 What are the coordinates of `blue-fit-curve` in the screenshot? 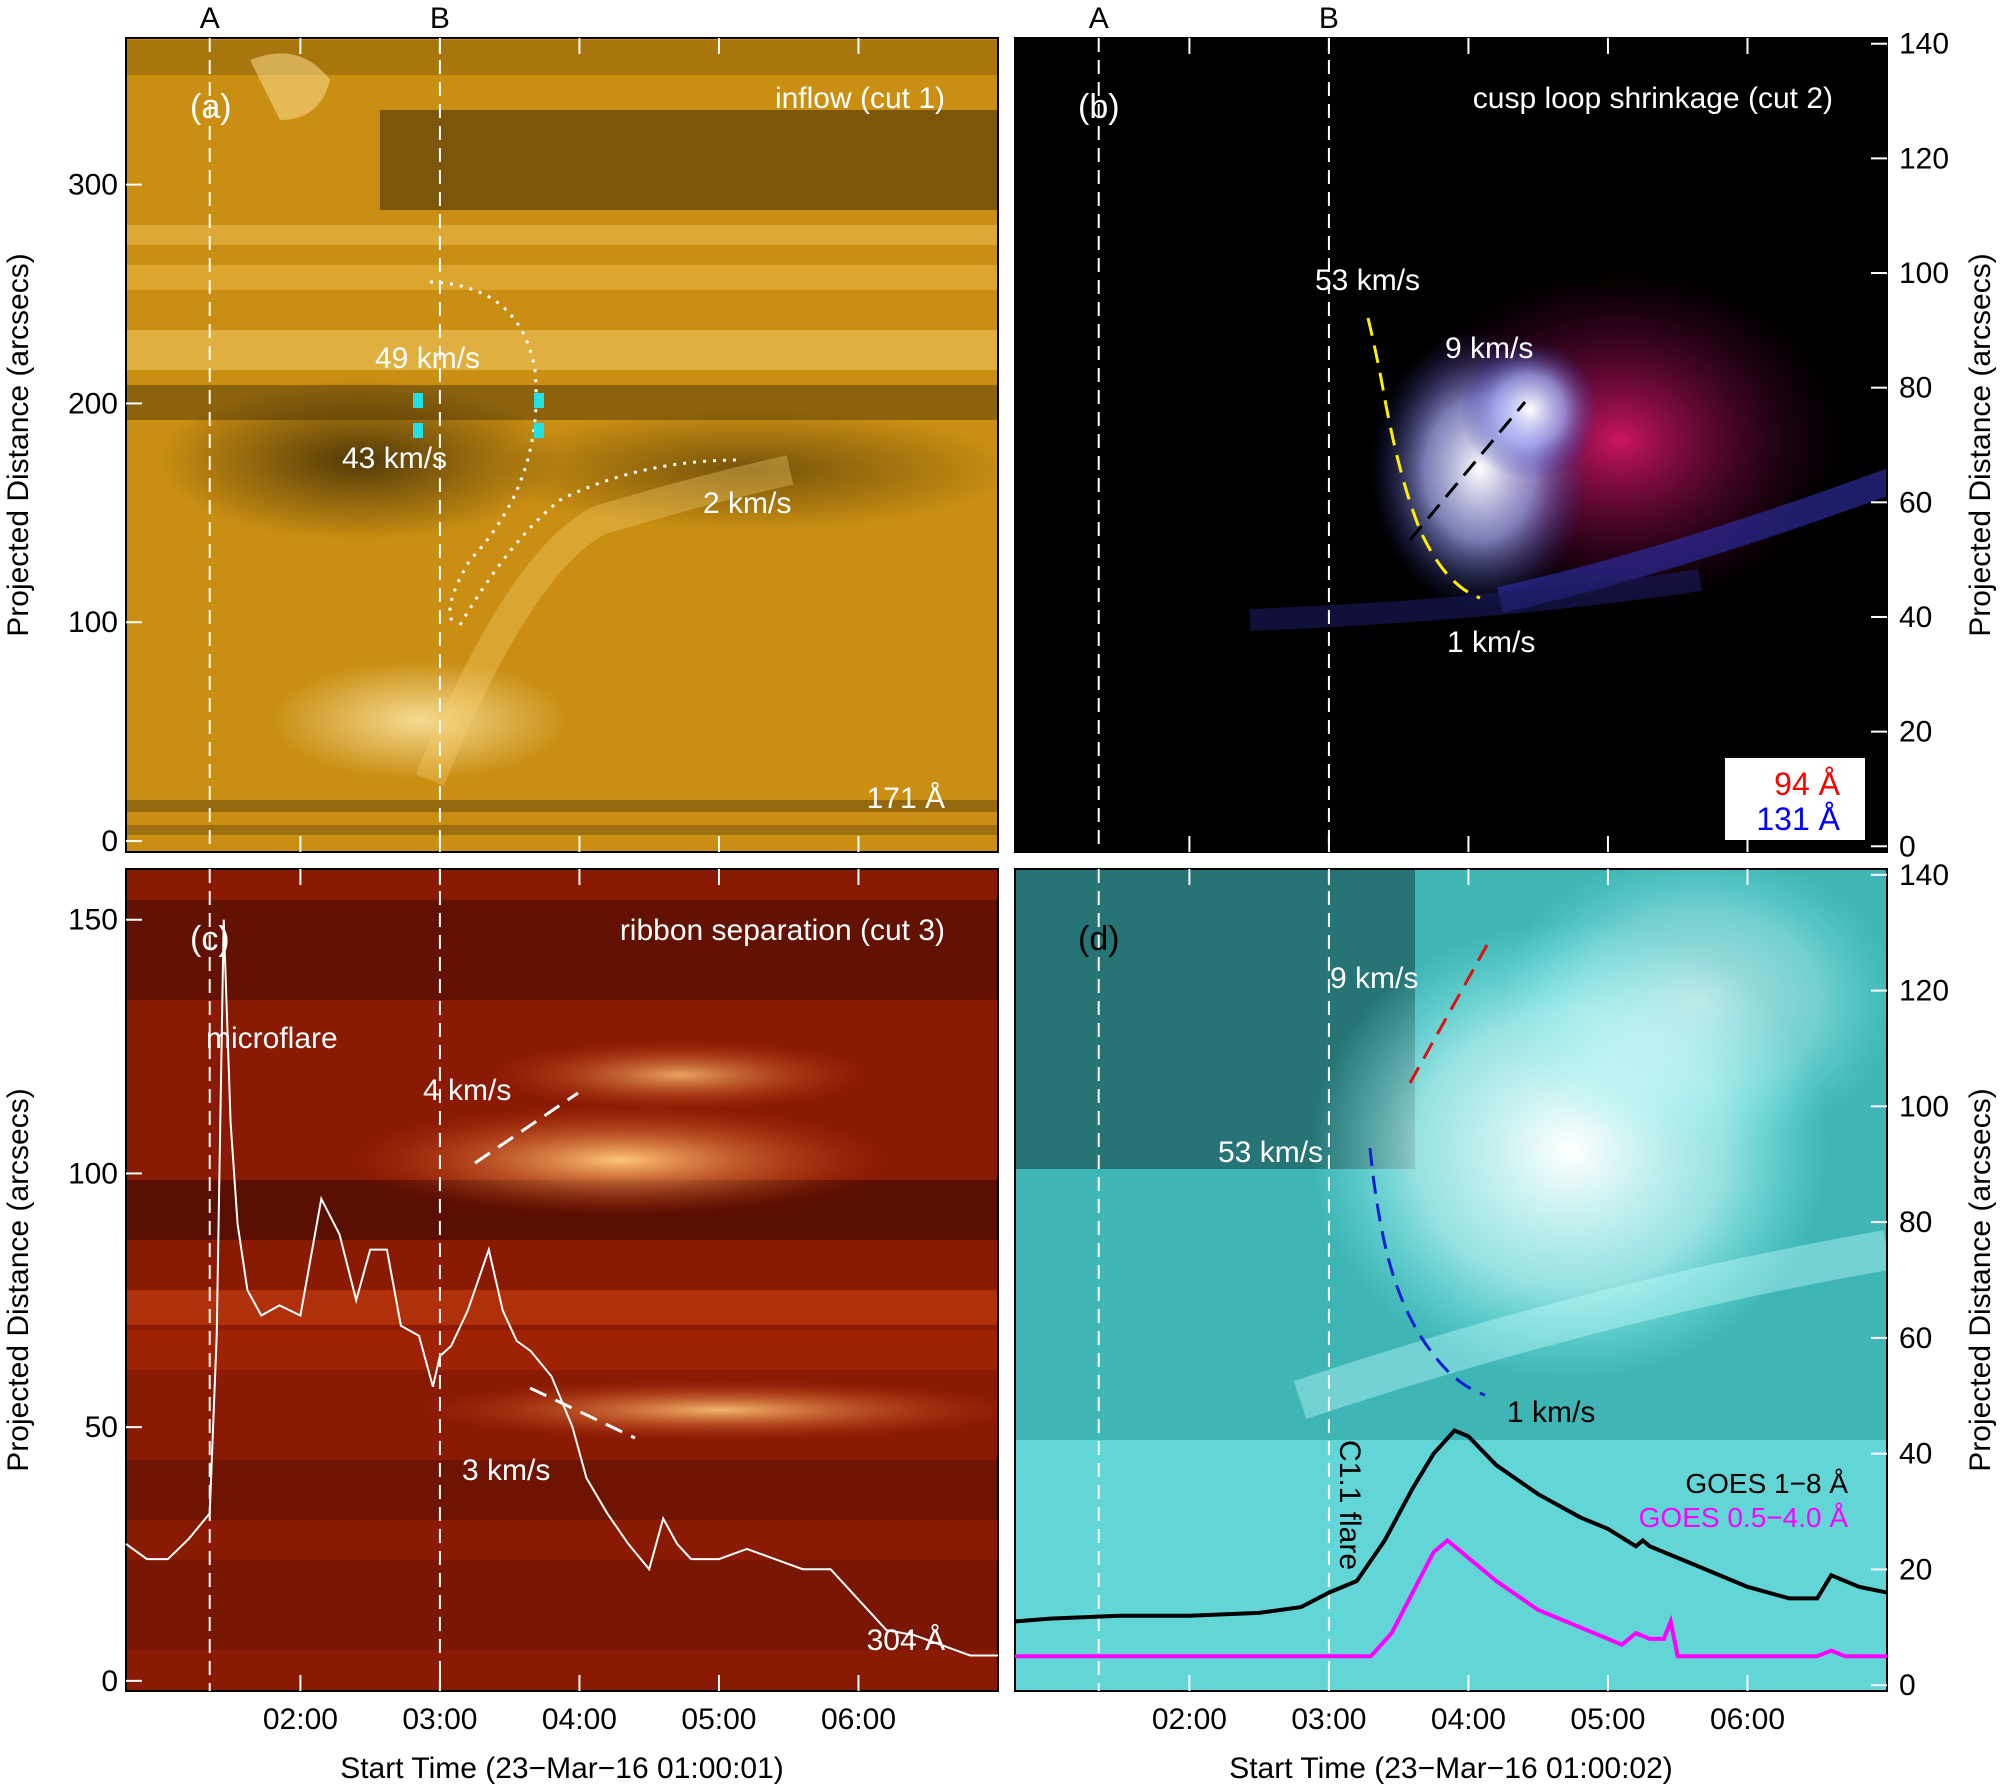 It's located at (1427, 1272).